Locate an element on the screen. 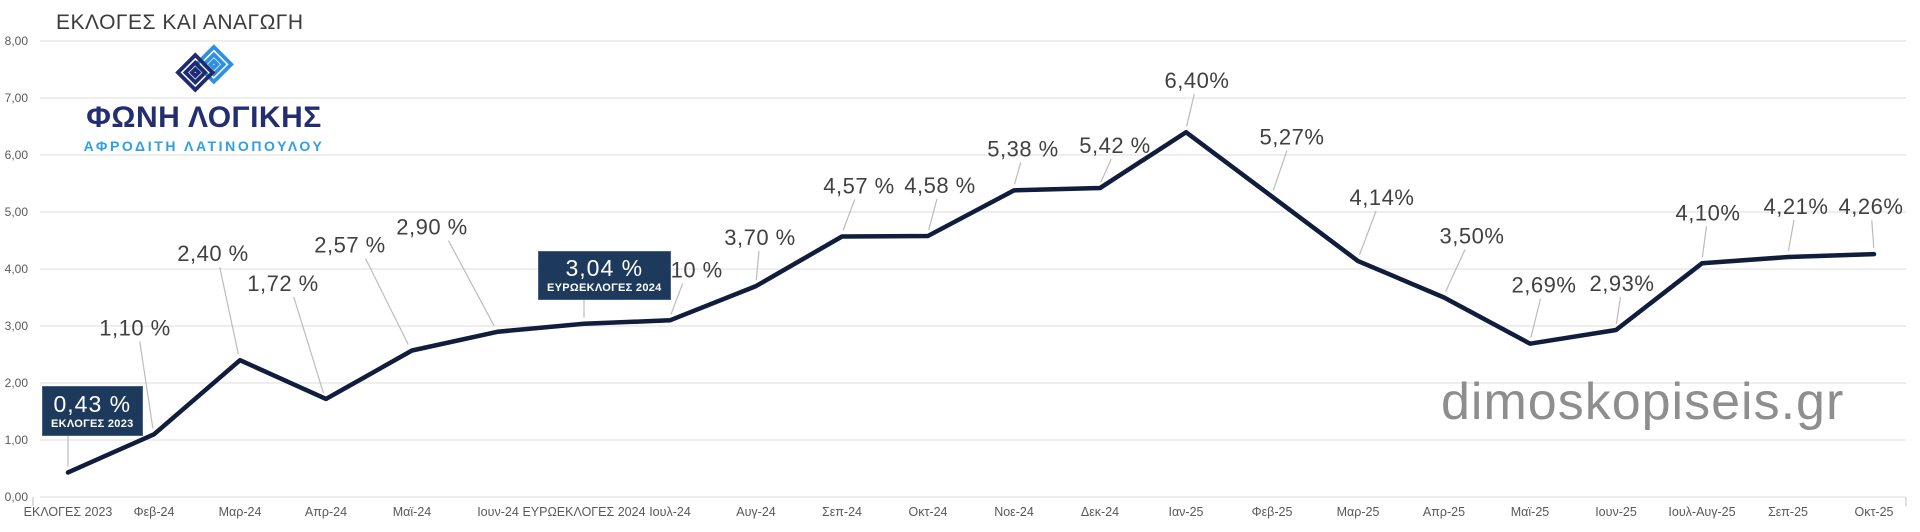  x-tick-label: Μαϊ-24 is located at coordinates (412, 512).